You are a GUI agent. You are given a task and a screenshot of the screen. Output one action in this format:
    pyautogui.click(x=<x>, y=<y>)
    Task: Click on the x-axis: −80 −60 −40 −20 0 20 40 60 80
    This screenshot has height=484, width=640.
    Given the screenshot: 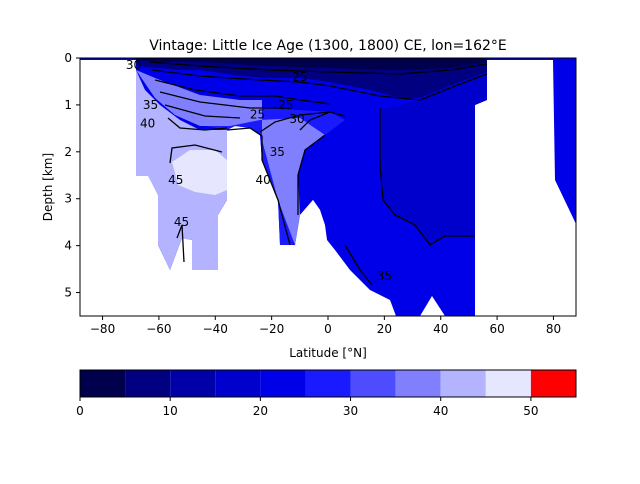 What is the action you would take?
    pyautogui.click(x=325, y=326)
    